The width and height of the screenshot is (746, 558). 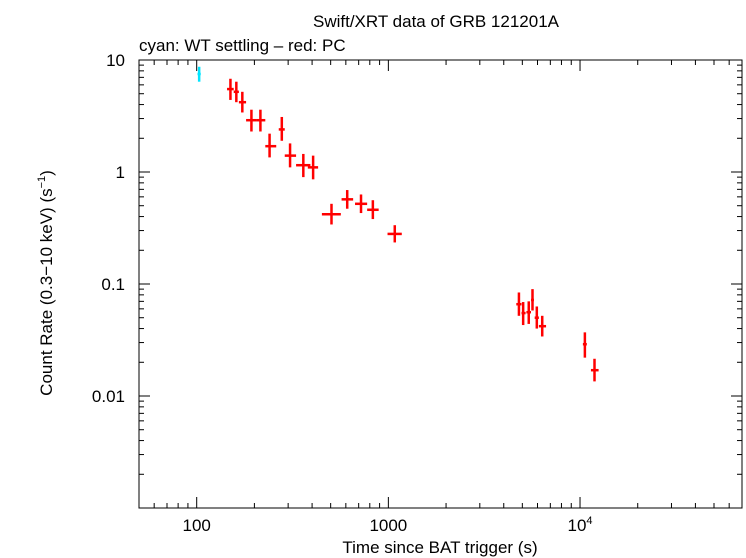 What do you see at coordinates (197, 525) in the screenshot?
I see `x-tick-label: 100` at bounding box center [197, 525].